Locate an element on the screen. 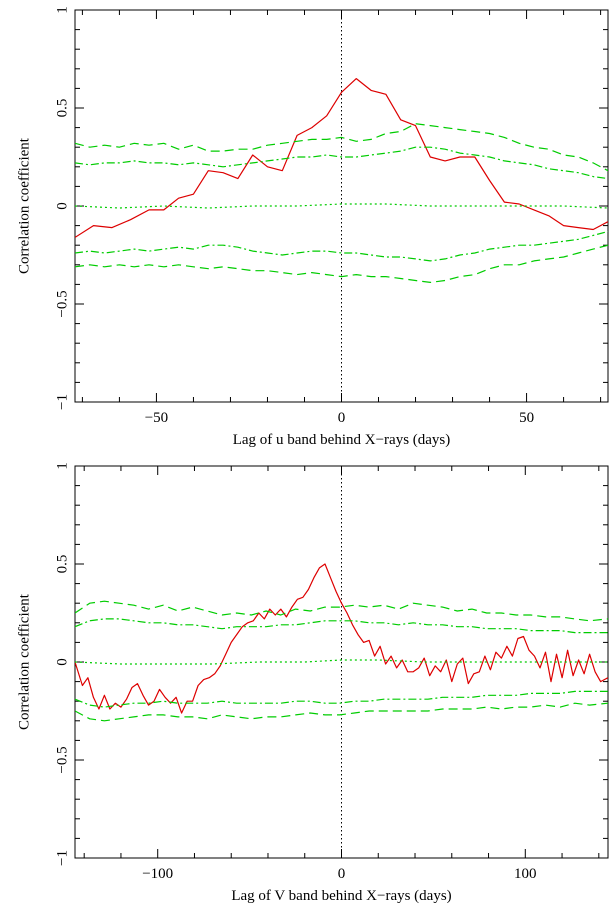 This screenshot has width=610, height=907. x-axis-label: Lag of u band behind X−rays (days) is located at coordinates (342, 440).